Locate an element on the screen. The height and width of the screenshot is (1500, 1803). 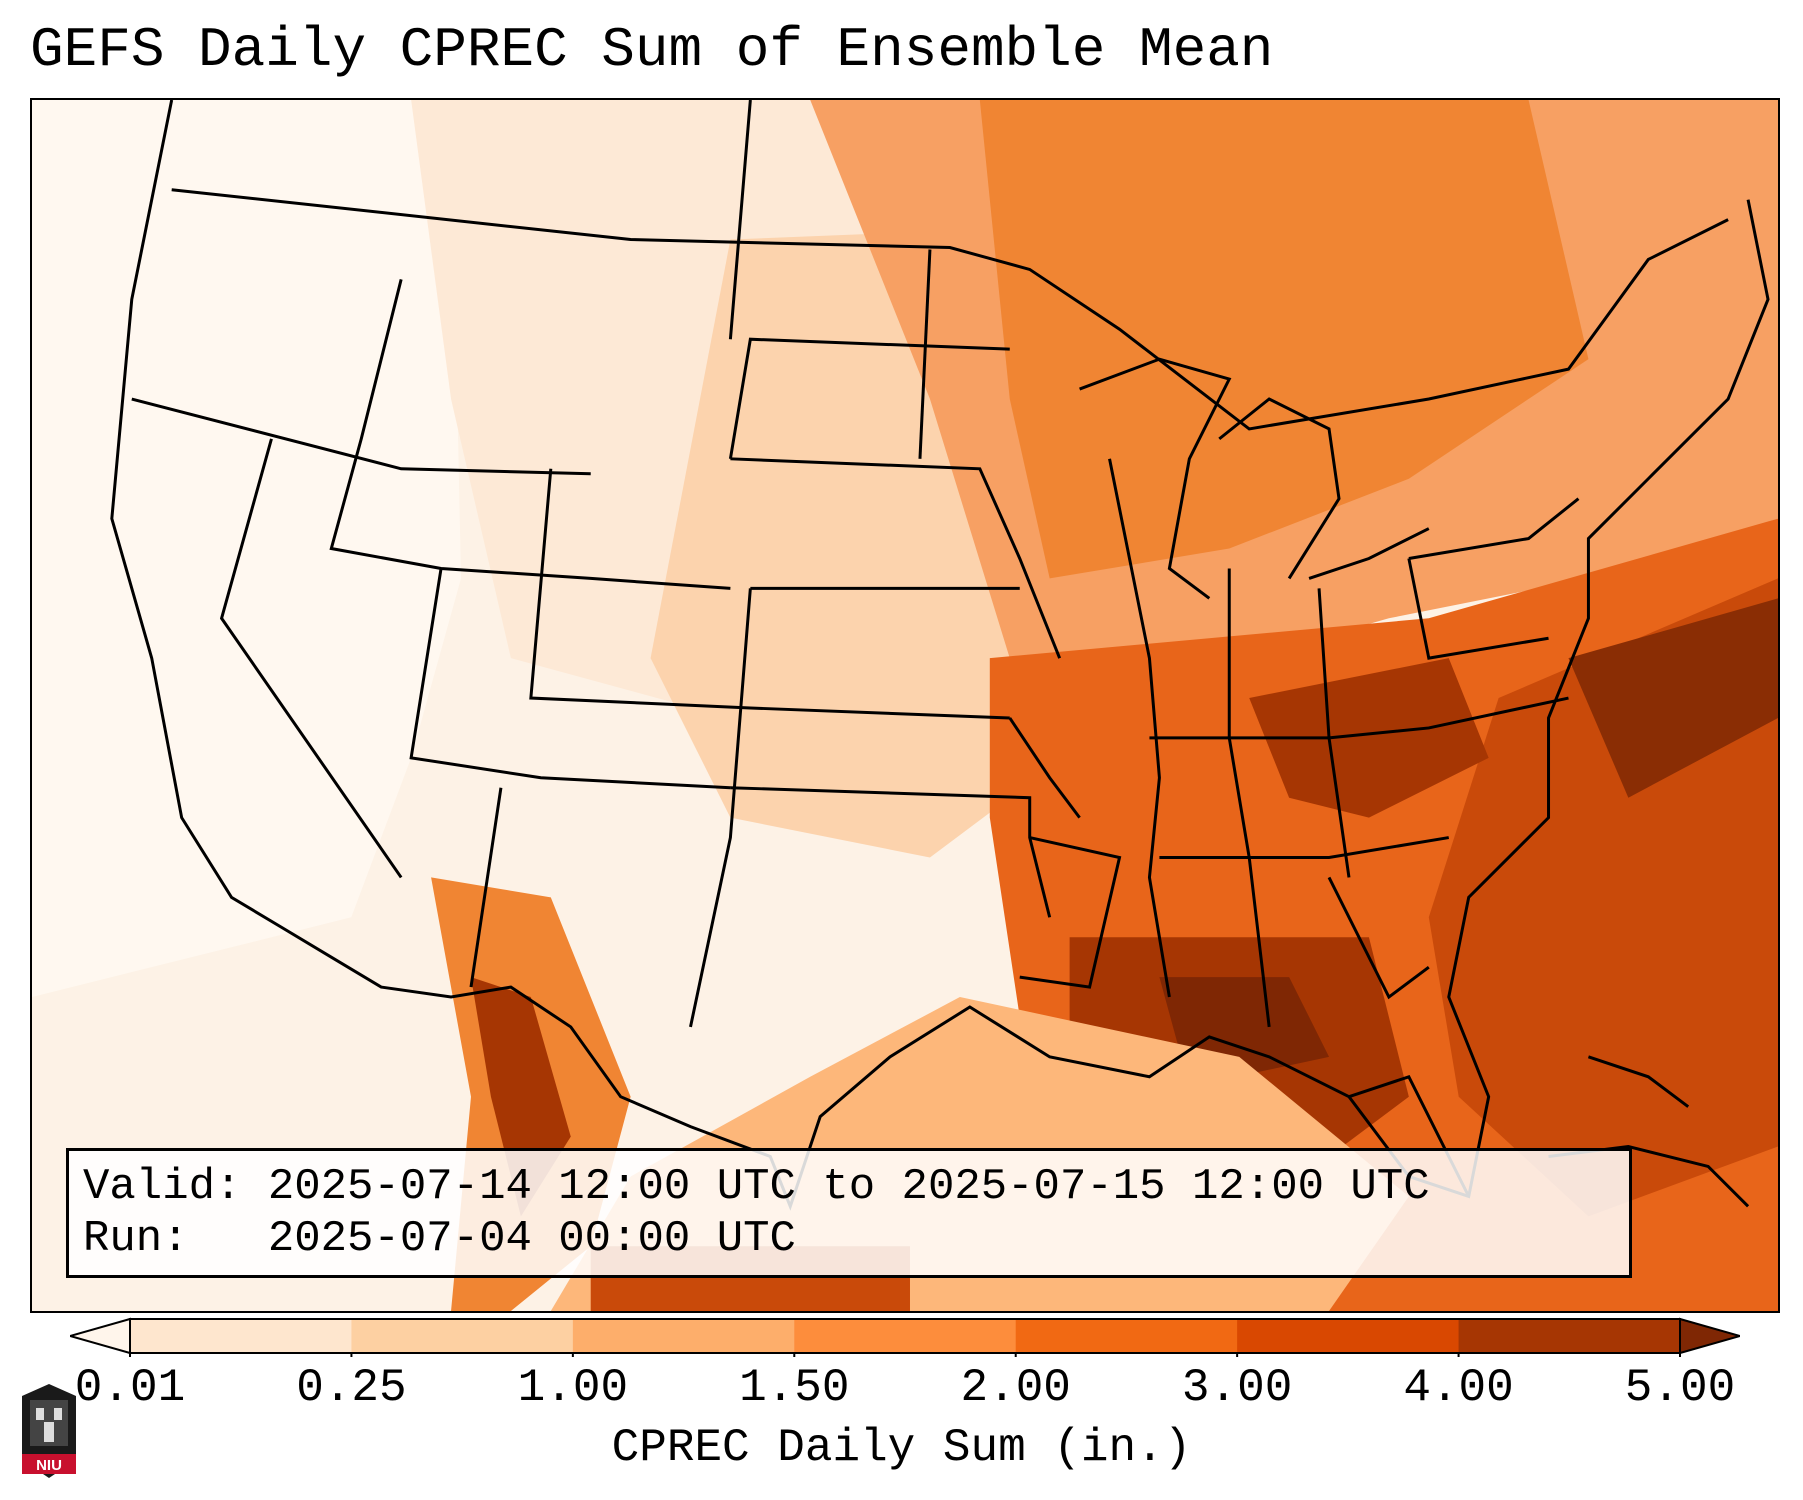
niu-logo-text: NIU is located at coordinates (49, 1465).